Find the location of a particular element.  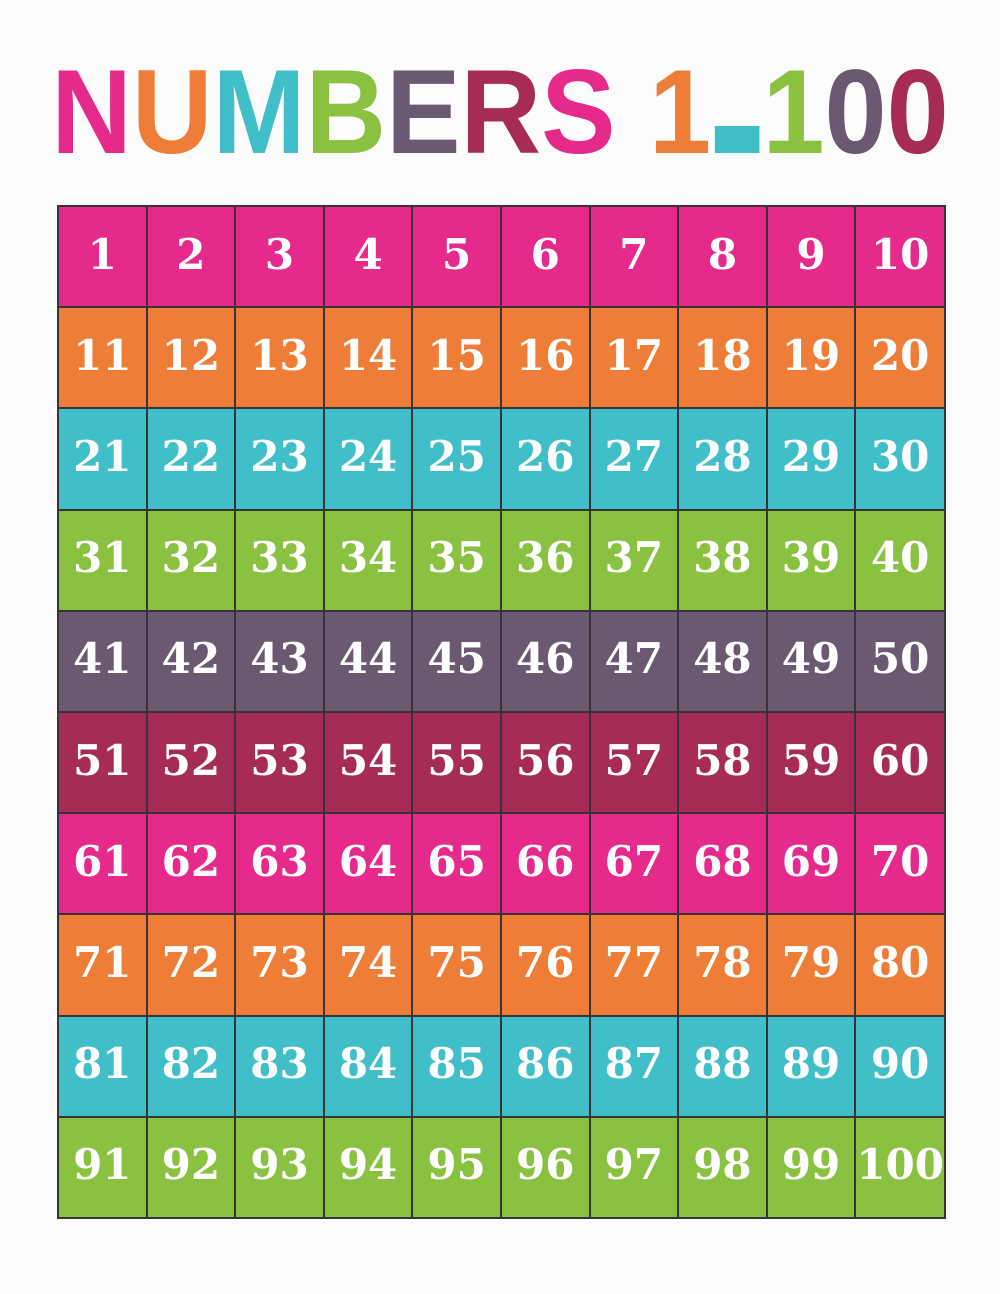

grid-cell-70: 70 is located at coordinates (900, 864).